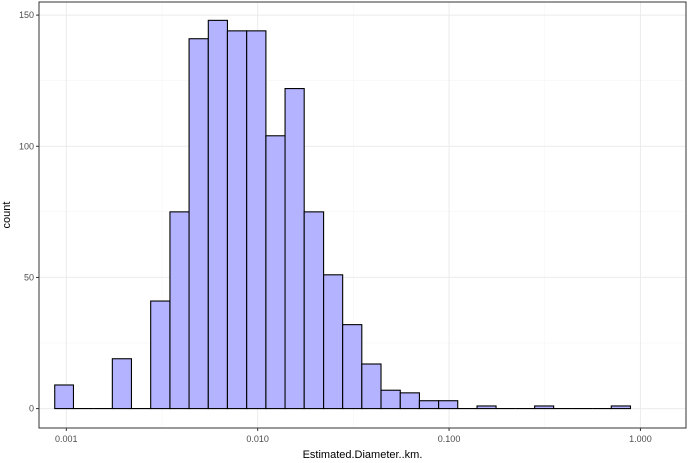 This screenshot has height=463, width=700. I want to click on y-tick-label: 100, so click(26, 146).